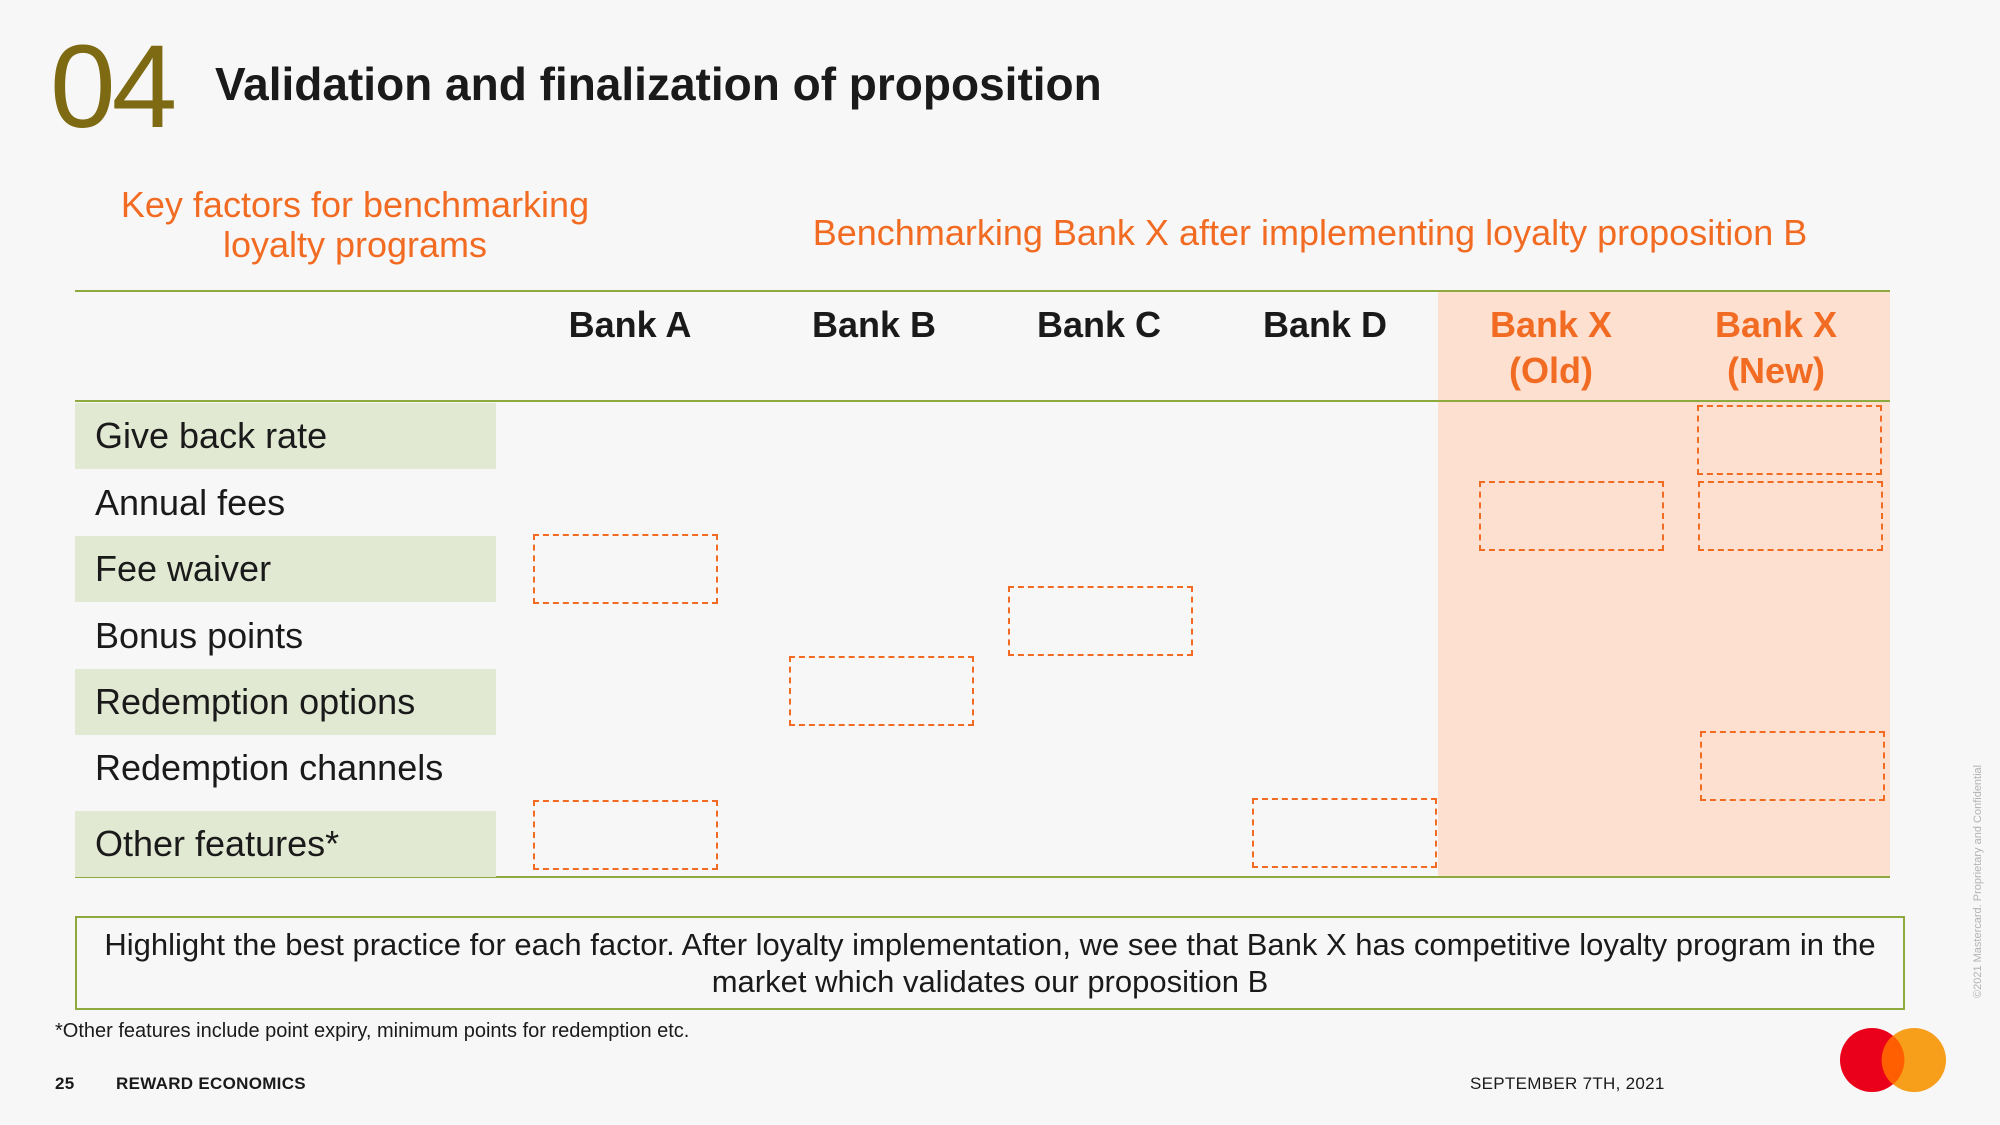 This screenshot has height=1125, width=2000. I want to click on footer-date: SEPTEMBER 7TH, 2021, so click(1567, 1083).